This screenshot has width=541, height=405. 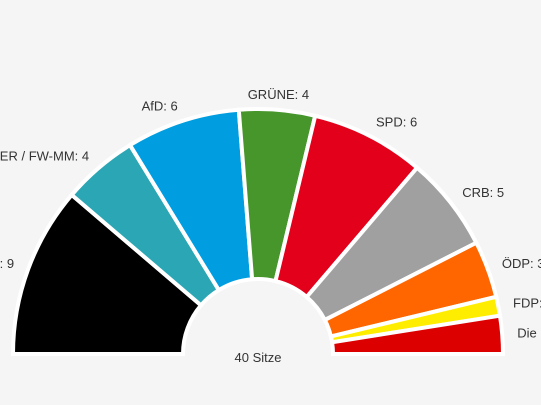 I want to click on seat-label-die-linke: Die Linke: 2, so click(x=529, y=333).